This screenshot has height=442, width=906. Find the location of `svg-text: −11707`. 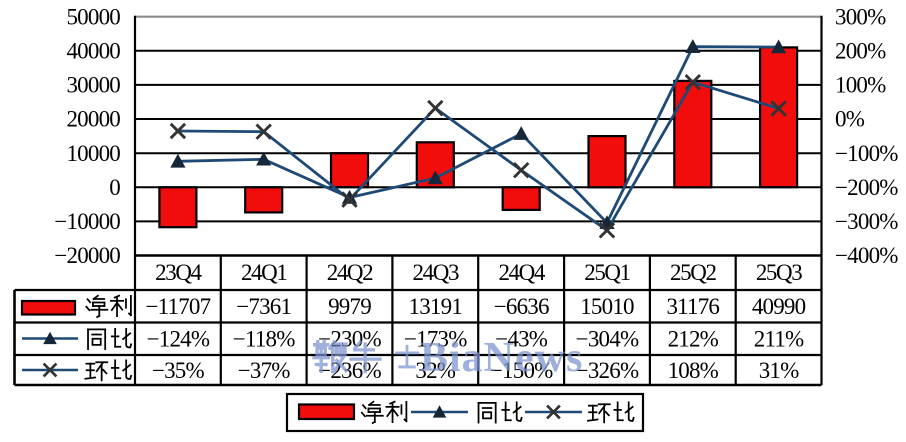

svg-text: −11707 is located at coordinates (177, 306).